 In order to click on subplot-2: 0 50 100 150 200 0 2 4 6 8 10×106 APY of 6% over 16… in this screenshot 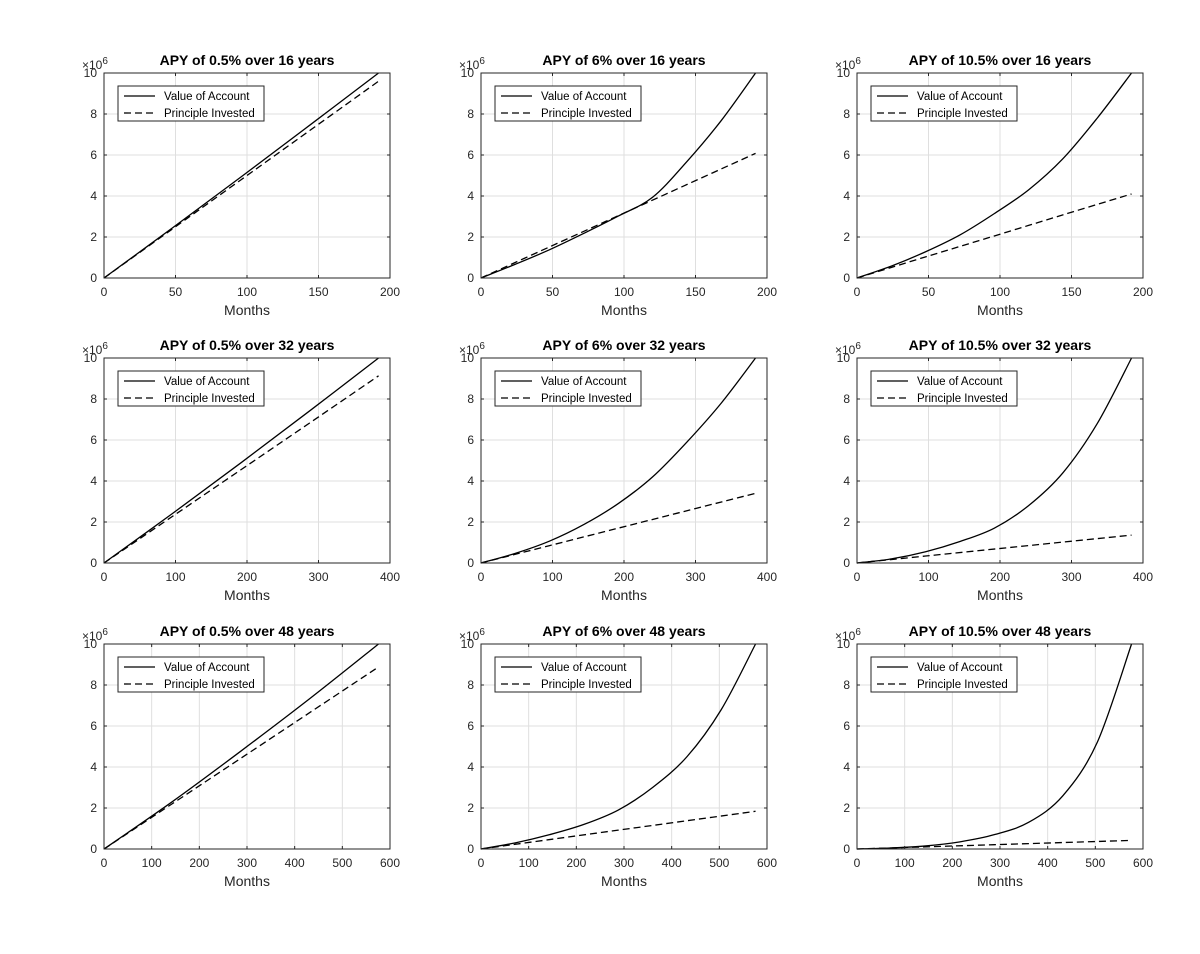, I will do `click(618, 185)`.